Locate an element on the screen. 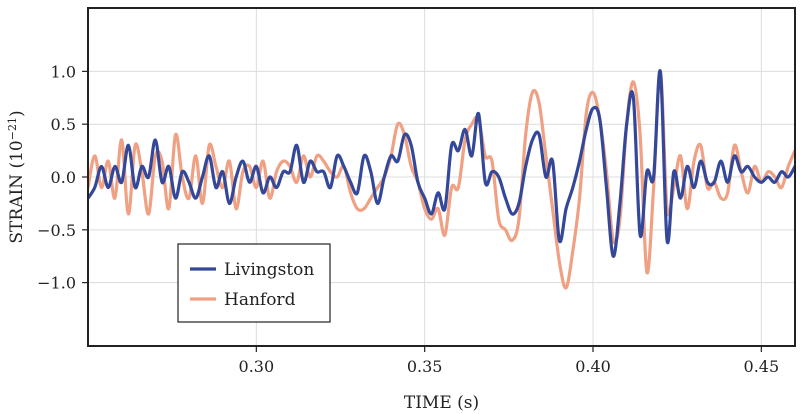 The height and width of the screenshot is (414, 800). y-tick-label: 0.0 is located at coordinates (63, 177).